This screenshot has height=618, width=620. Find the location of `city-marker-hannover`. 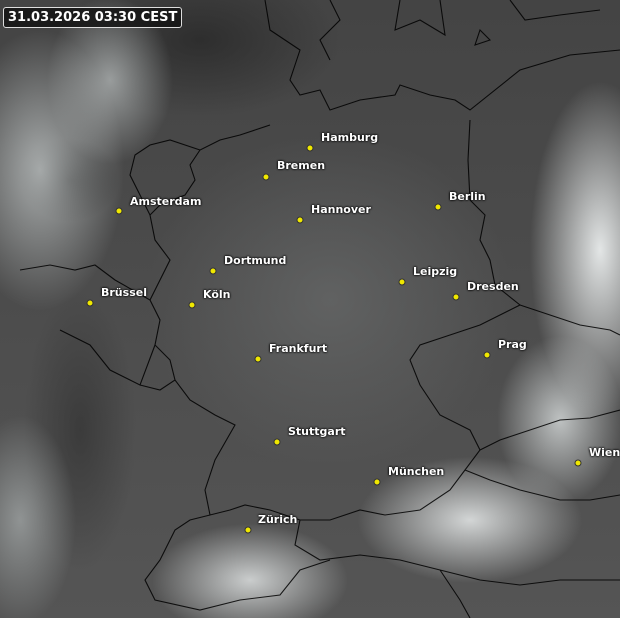

city-marker-hannover is located at coordinates (300, 220).